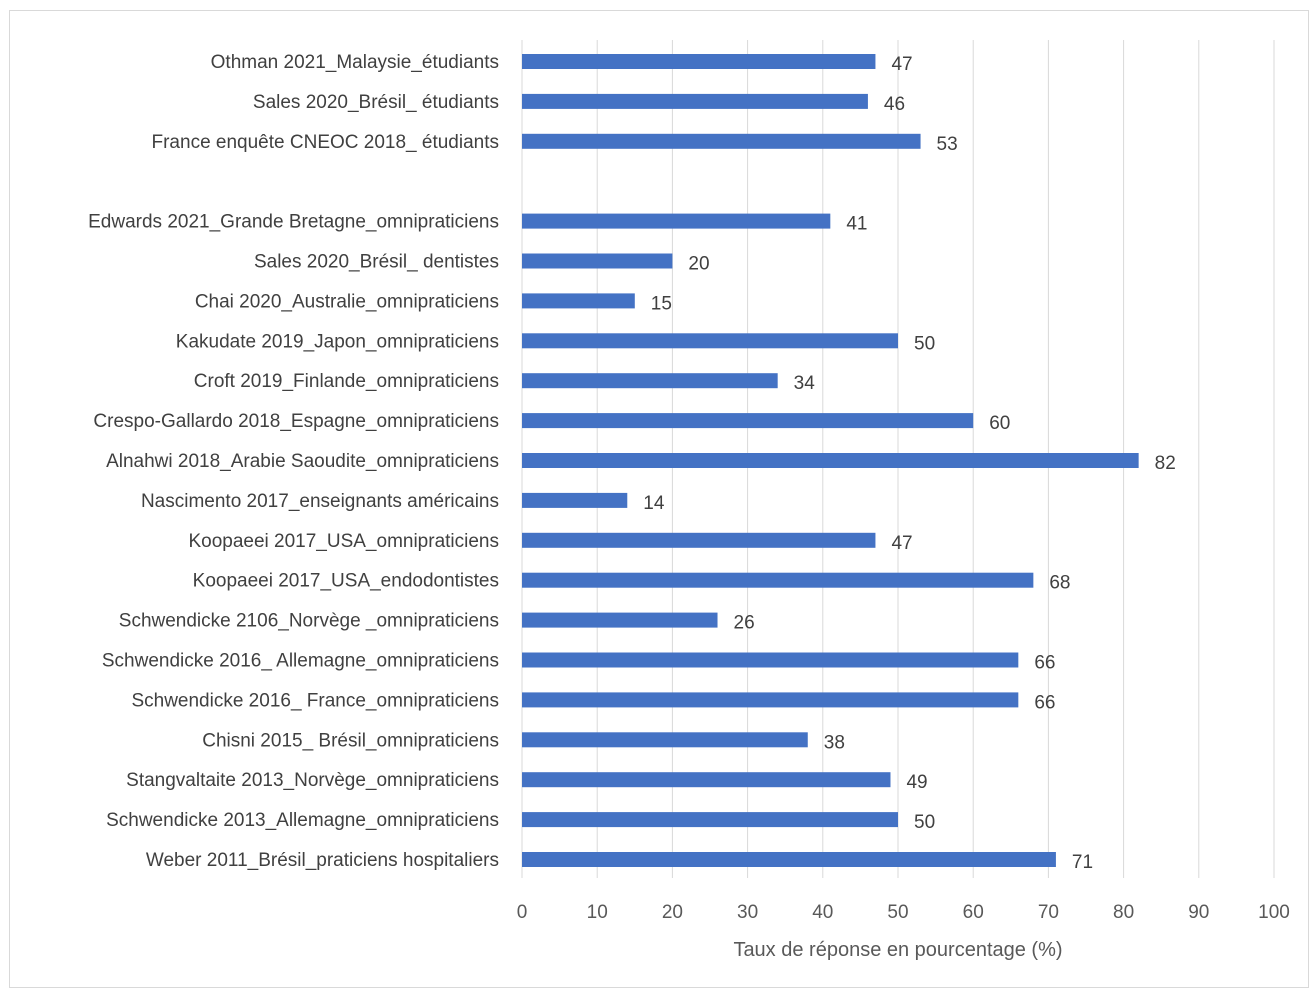 The width and height of the screenshot is (1311, 990). I want to click on data-label: 60, so click(999, 423).